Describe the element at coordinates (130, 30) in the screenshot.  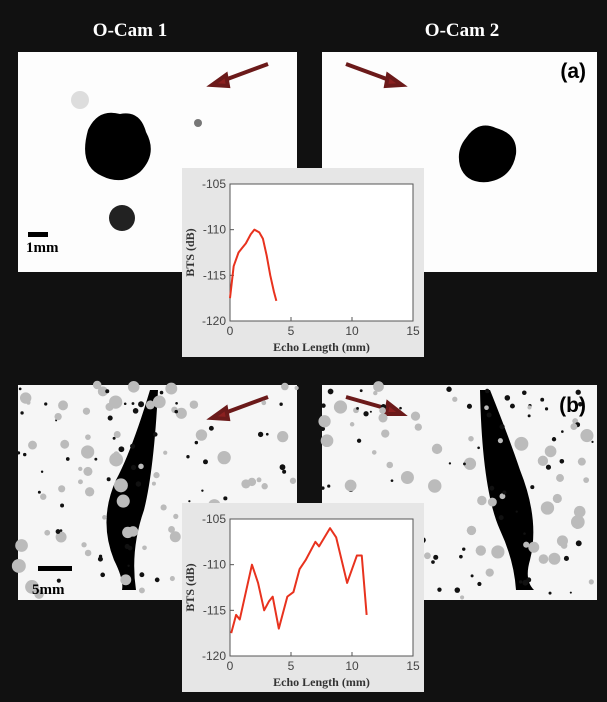
I see `column-header: O-Cam 1` at that location.